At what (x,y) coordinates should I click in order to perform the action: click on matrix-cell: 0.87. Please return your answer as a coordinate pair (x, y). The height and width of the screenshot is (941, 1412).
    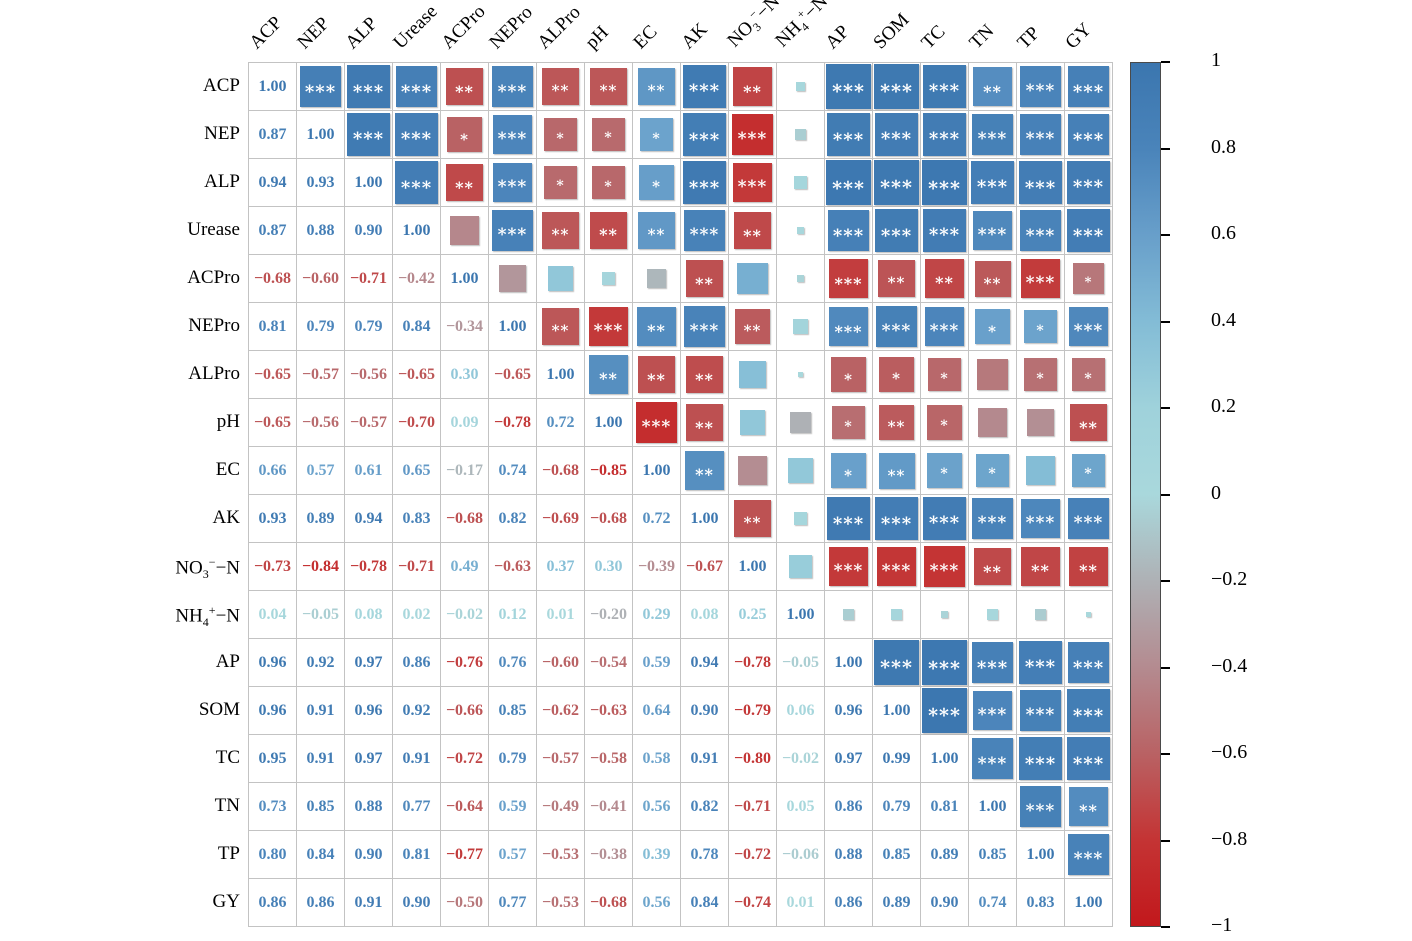
    Looking at the image, I should click on (272, 134).